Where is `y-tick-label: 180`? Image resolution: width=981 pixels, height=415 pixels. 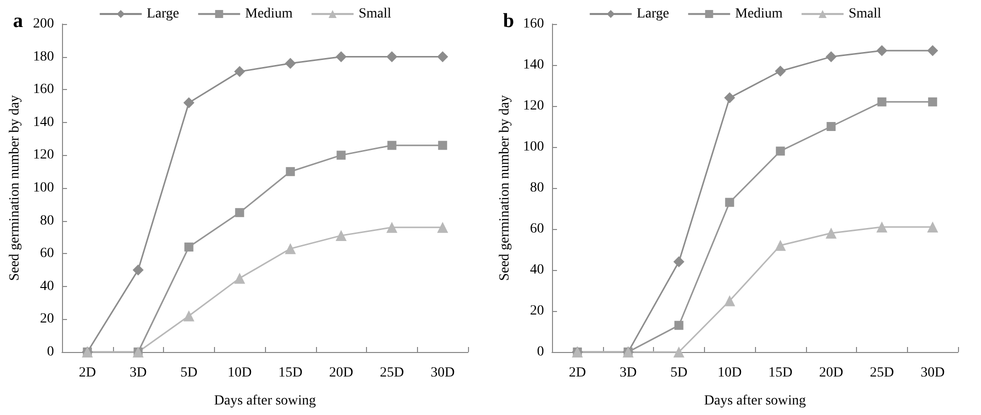
y-tick-label: 180 is located at coordinates (43, 56).